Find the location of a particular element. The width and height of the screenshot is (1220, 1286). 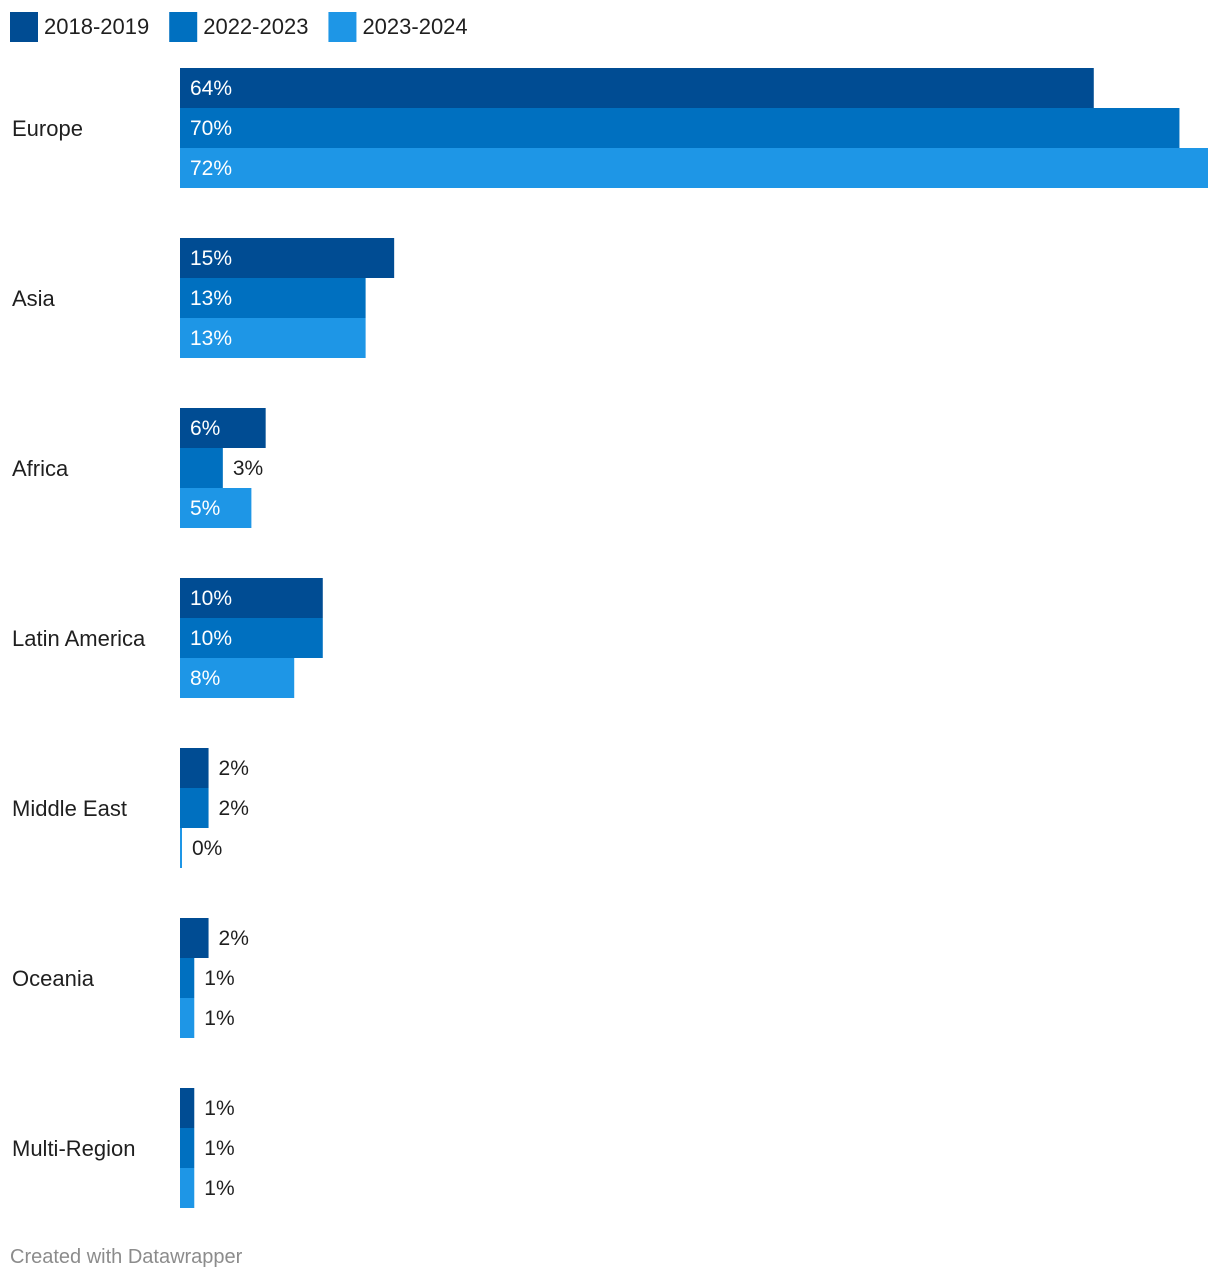

value-label-2-2: 5% is located at coordinates (205, 508).